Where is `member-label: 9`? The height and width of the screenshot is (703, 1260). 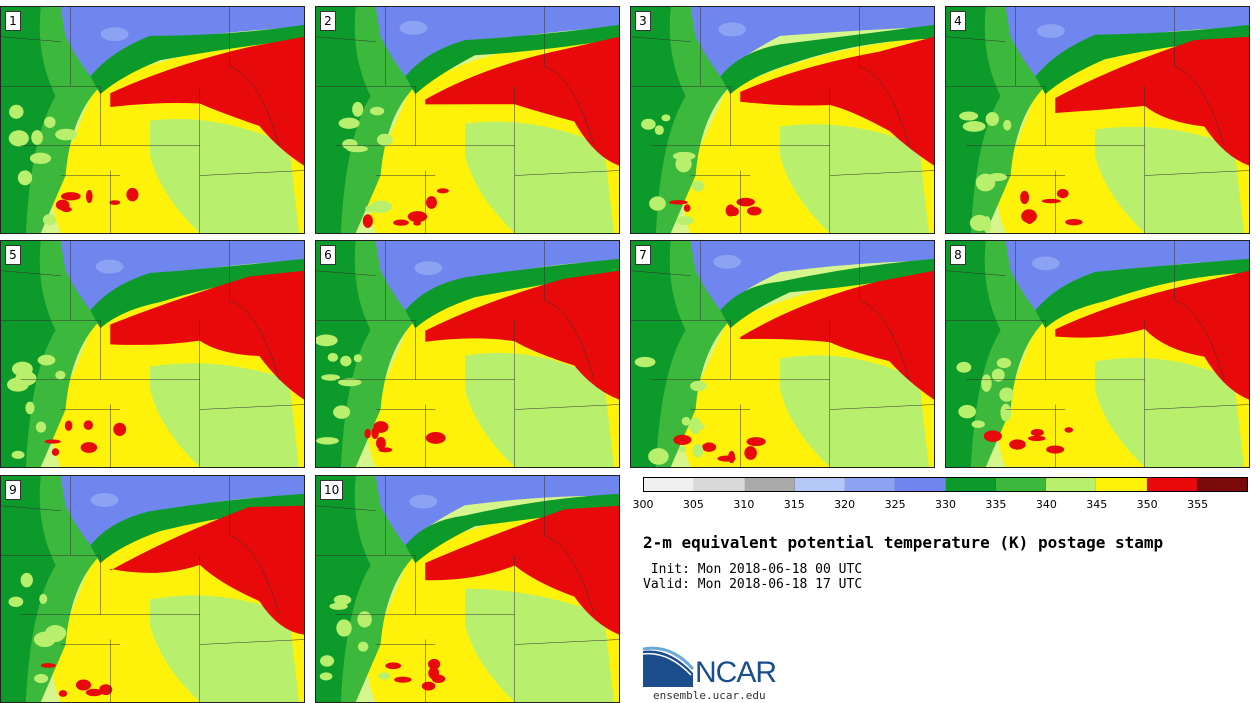
member-label: 9 is located at coordinates (13, 490).